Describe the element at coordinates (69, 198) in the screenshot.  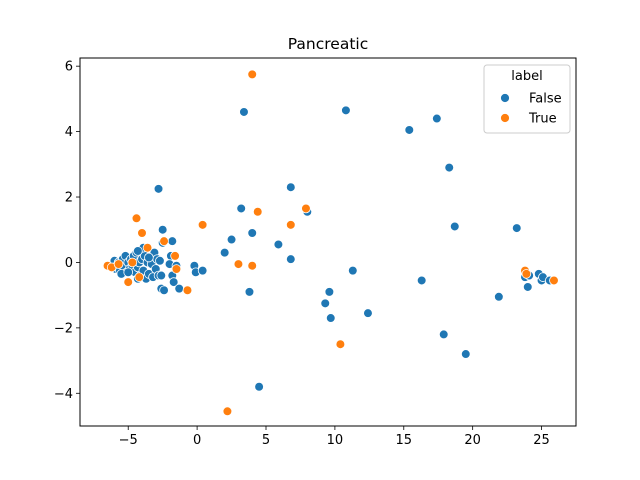
I see `y-tick-label: 2` at that location.